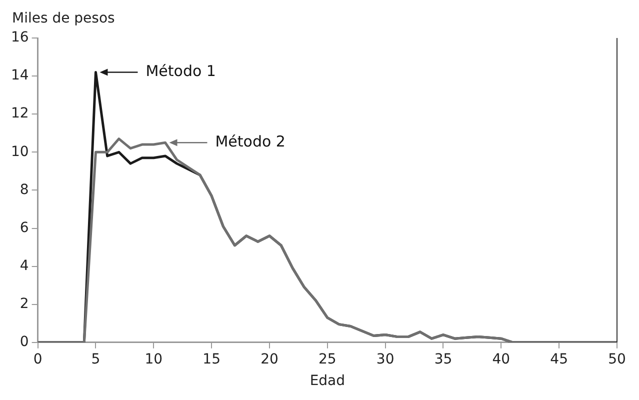  What do you see at coordinates (211, 359) in the screenshot?
I see `x-tick-label: 15` at bounding box center [211, 359].